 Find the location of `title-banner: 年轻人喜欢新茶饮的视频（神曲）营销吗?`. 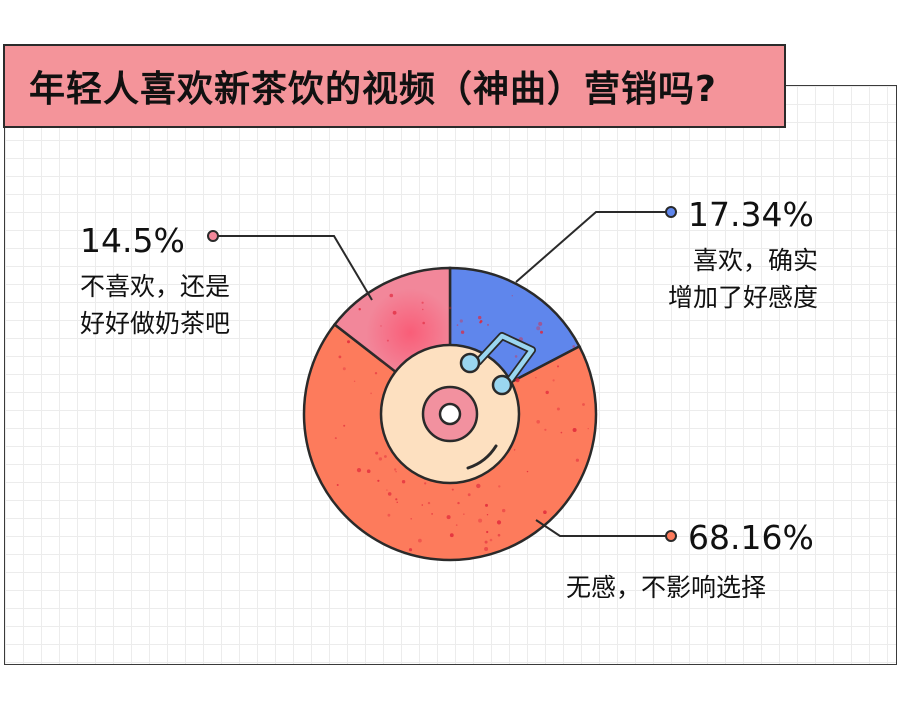

title-banner: 年轻人喜欢新茶饮的视频（神曲）营销吗? is located at coordinates (394, 86).